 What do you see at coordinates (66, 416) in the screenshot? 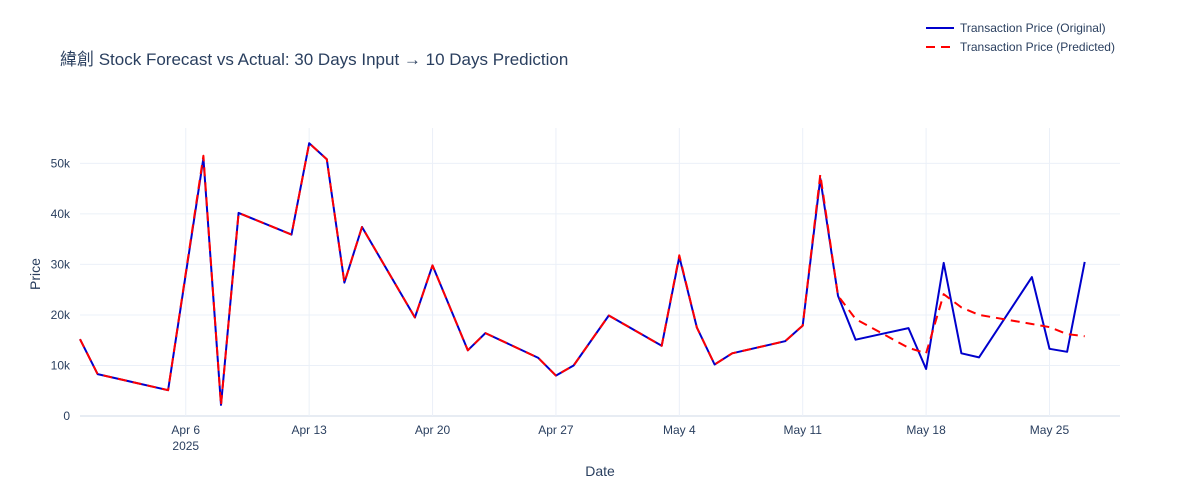
I see `y-tick-label: 0` at bounding box center [66, 416].